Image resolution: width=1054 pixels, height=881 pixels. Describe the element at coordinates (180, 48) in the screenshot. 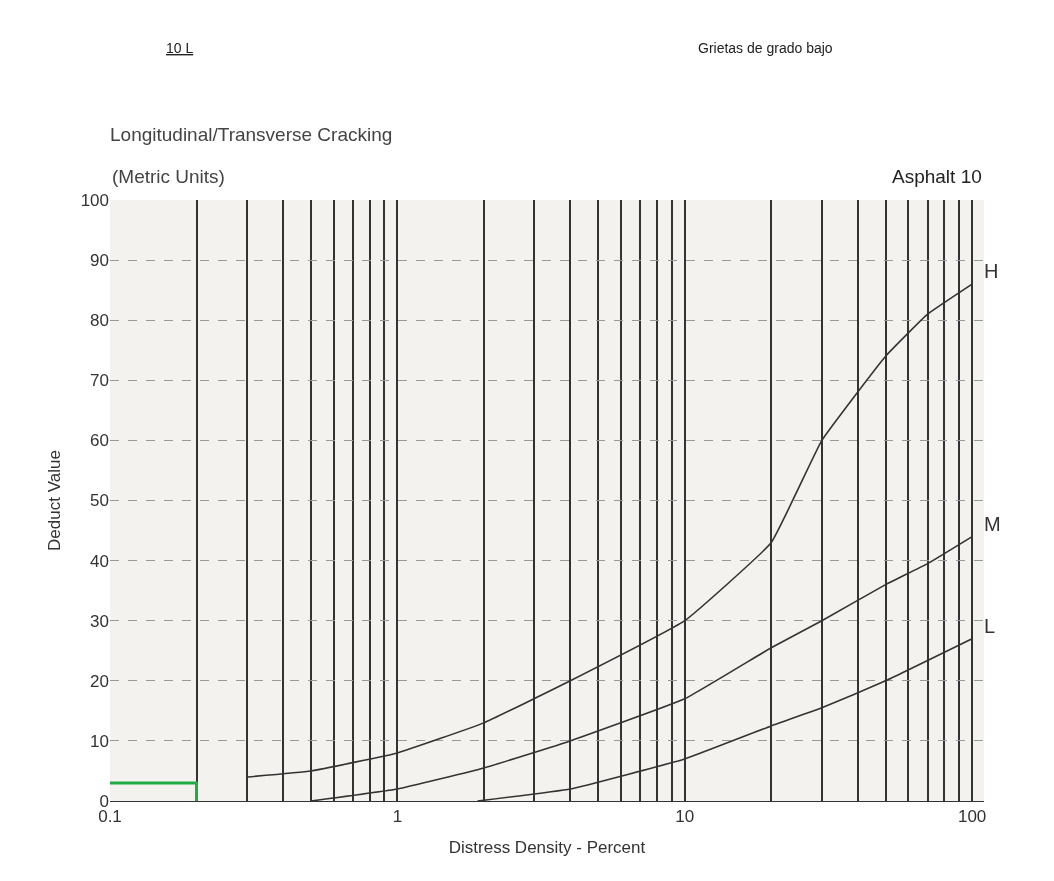

I see `text: 10 L` at that location.